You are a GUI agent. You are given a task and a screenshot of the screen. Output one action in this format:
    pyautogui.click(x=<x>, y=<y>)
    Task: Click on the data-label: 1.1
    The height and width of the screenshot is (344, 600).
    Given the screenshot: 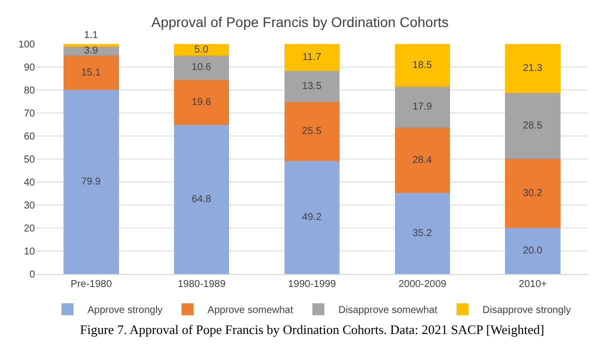 What is the action you would take?
    pyautogui.click(x=91, y=35)
    